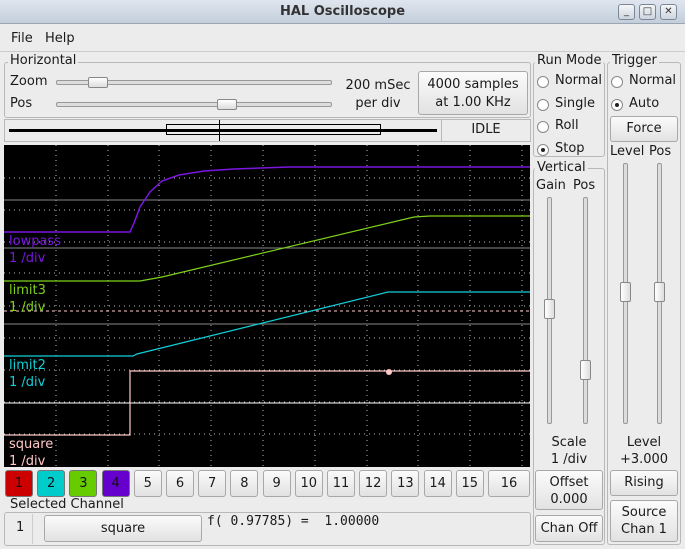 The image size is (685, 549). Describe the element at coordinates (617, 104) in the screenshot. I see `trigger-auto-radio` at that location.